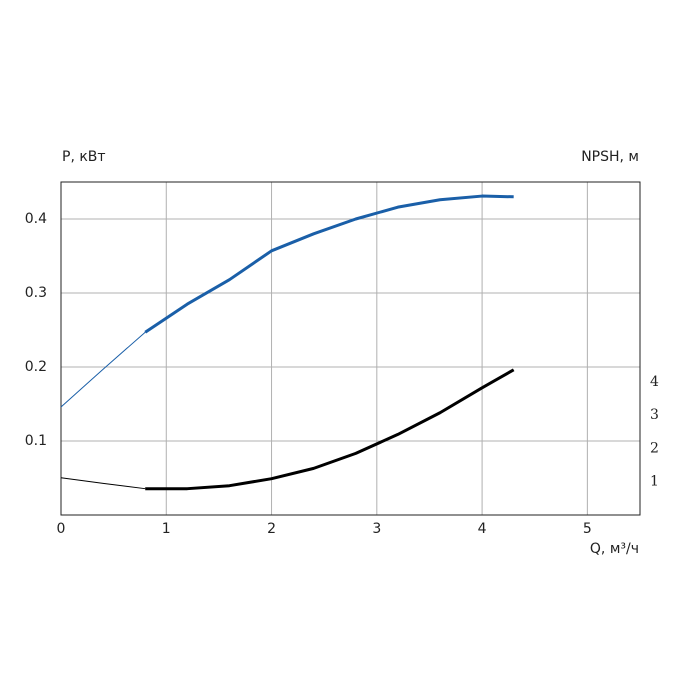 Image resolution: width=700 pixels, height=700 pixels. I want to click on y2-tick-label: 1, so click(654, 482).